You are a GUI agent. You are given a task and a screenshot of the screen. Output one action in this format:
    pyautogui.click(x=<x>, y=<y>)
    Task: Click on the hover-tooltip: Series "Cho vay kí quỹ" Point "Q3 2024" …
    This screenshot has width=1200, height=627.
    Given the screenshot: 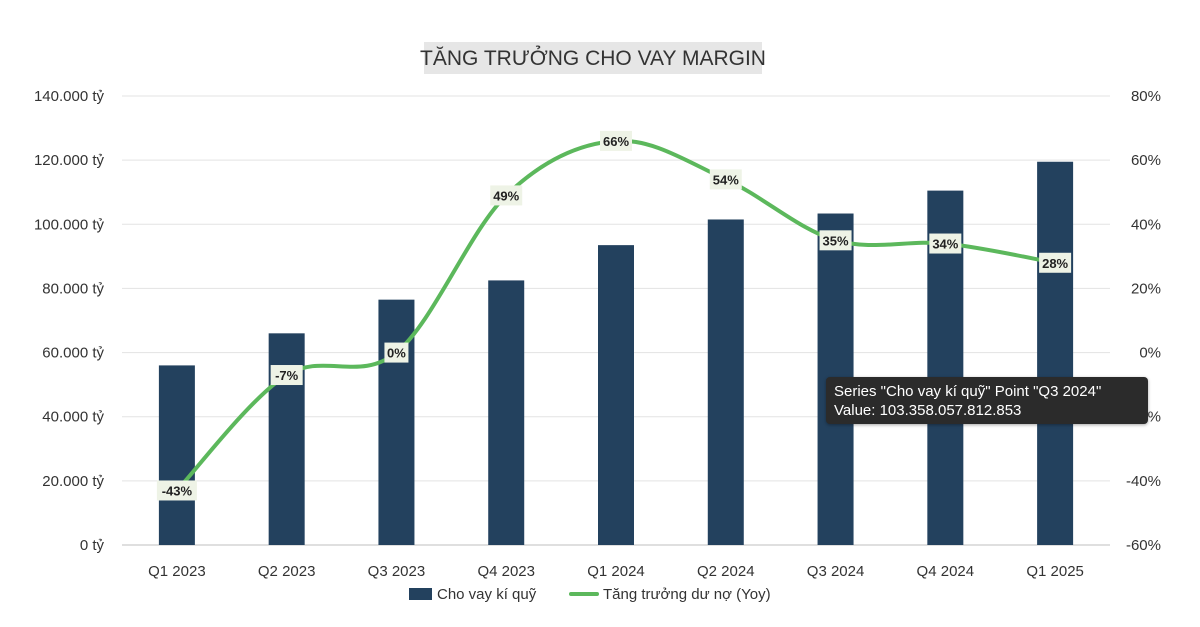 What is the action you would take?
    pyautogui.click(x=987, y=400)
    